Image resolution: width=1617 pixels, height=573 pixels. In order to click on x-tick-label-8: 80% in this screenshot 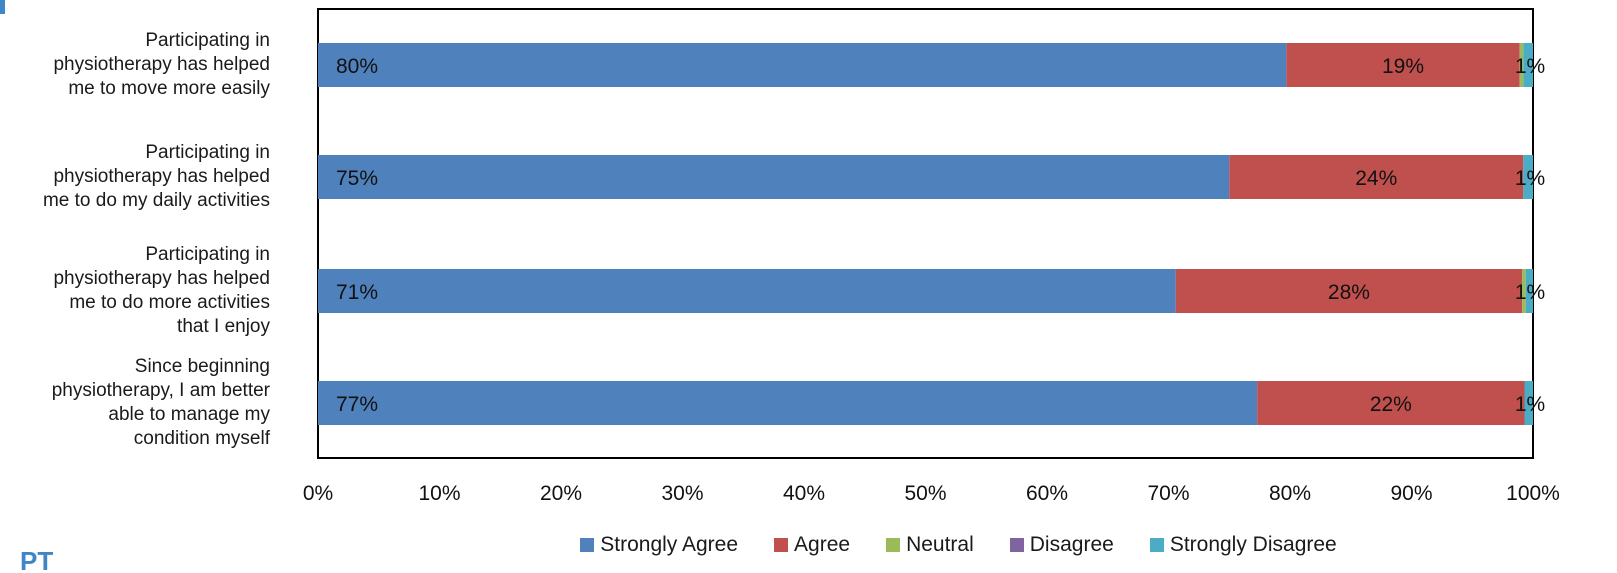, I will do `click(1290, 493)`.